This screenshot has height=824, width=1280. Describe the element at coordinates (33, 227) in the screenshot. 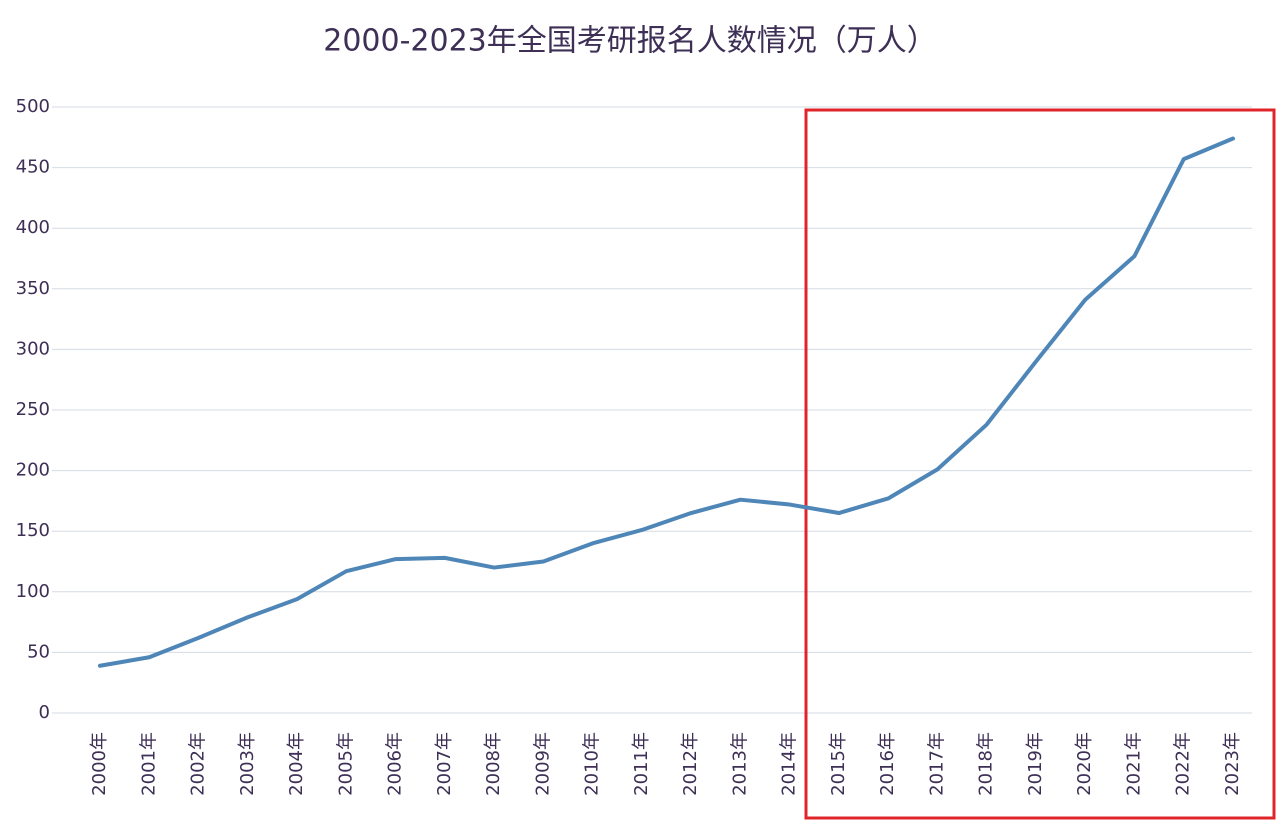

I see `y-tick-label: 400` at that location.